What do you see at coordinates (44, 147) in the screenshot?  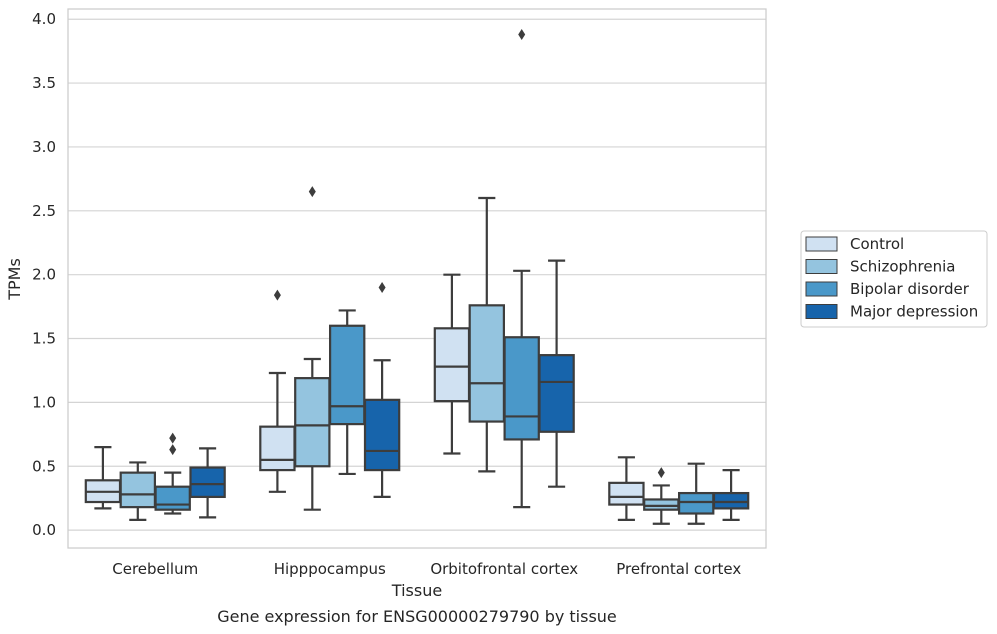 I see `y-tick-label: 3.0` at bounding box center [44, 147].